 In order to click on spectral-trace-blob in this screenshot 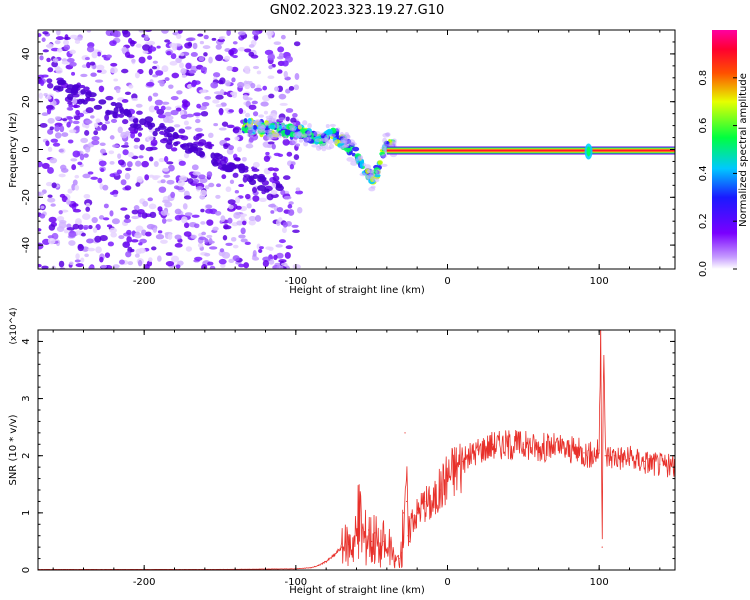, I will do `click(255, 127)`.